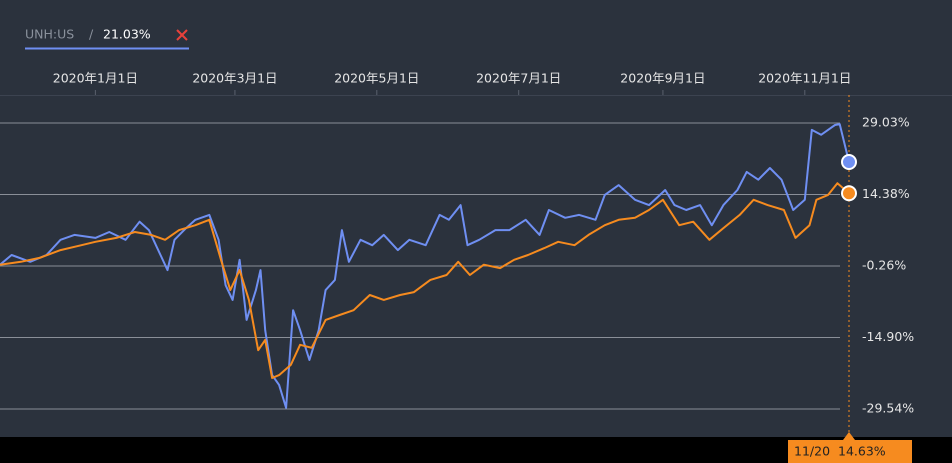  Describe the element at coordinates (49, 34) in the screenshot. I see `legend-name: UNH:US` at that location.